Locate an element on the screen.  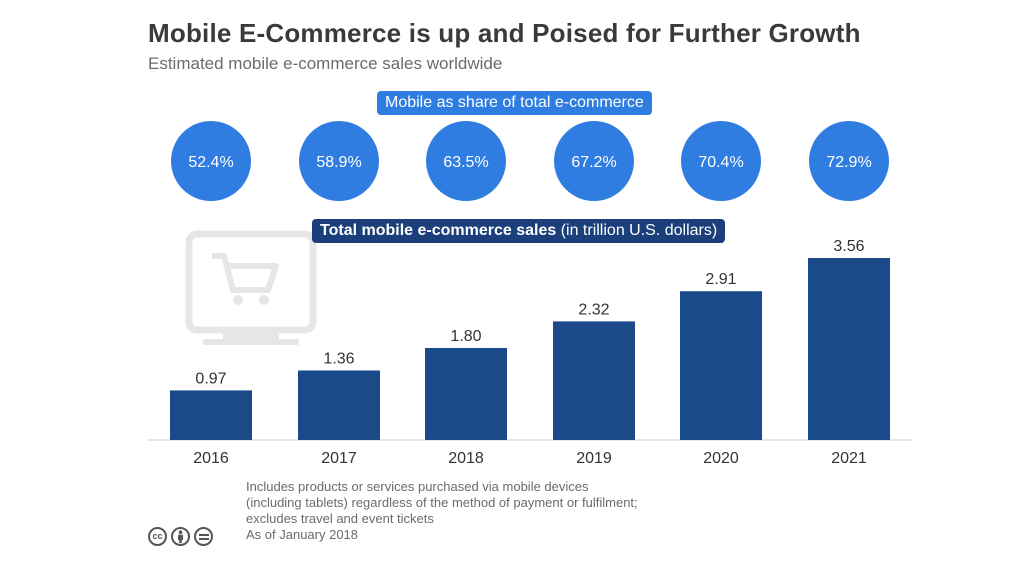
x-tick-label: 2018 is located at coordinates (466, 458).